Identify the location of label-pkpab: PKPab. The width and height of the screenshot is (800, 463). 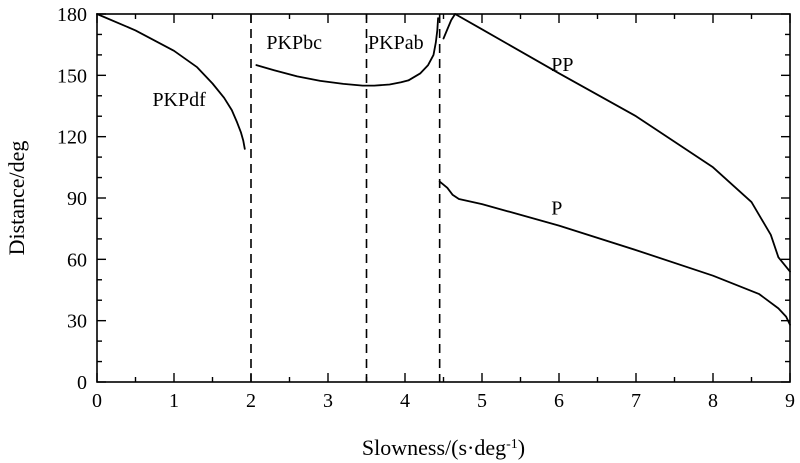
(396, 43).